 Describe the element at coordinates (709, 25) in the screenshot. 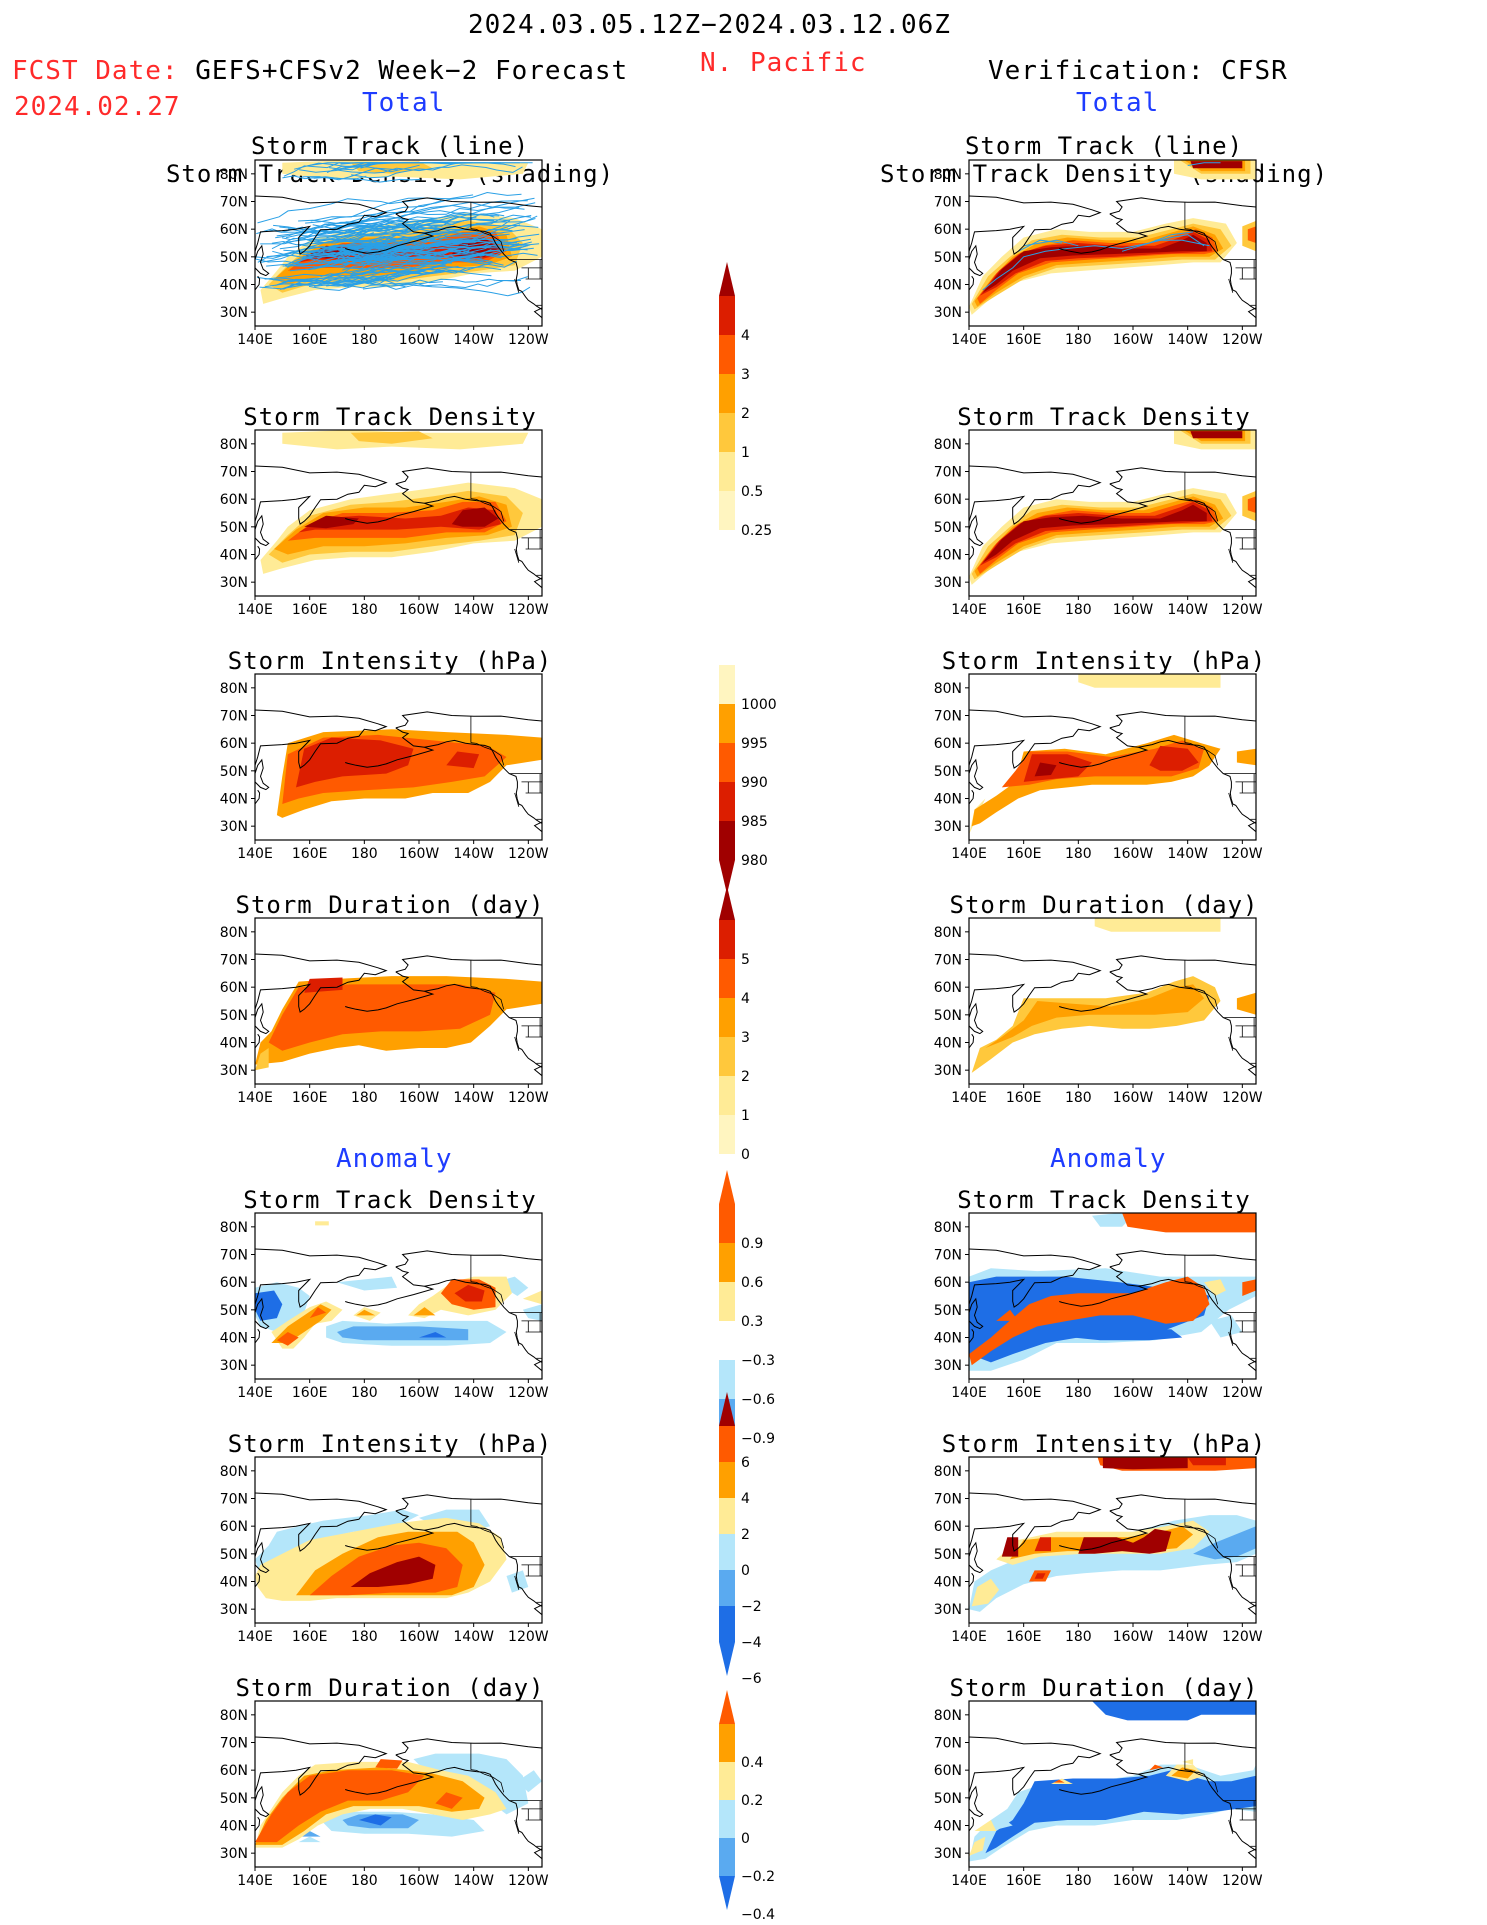

I see `forecast-period: 2024.03.05.12Z−2024.03.12.06Z` at that location.